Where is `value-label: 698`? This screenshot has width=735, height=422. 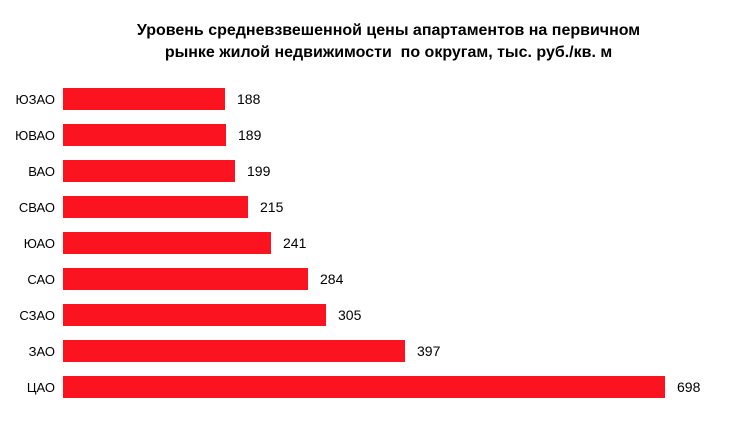 value-label: 698 is located at coordinates (689, 387).